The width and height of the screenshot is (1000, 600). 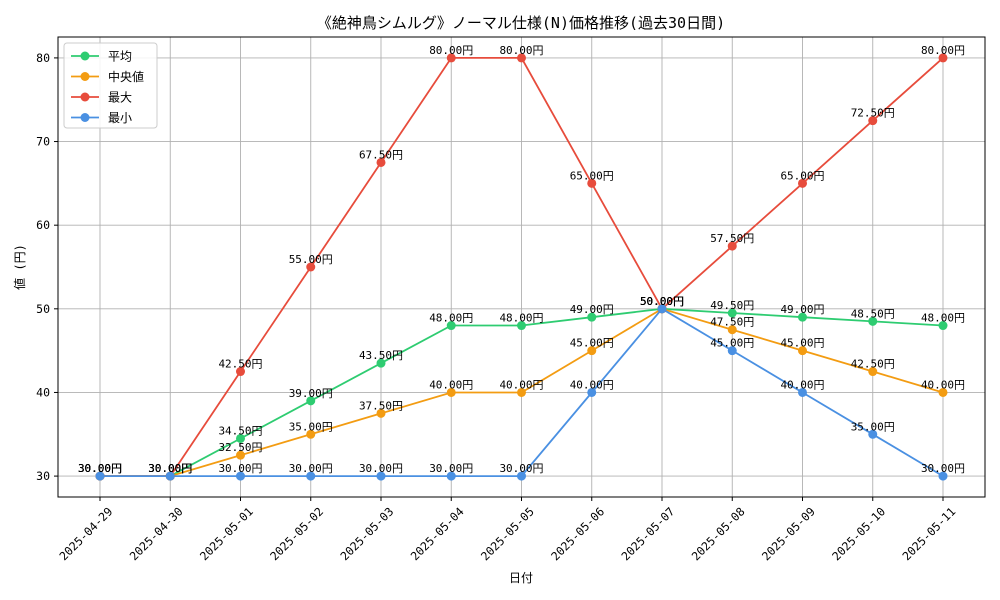 What do you see at coordinates (296, 533) in the screenshot?
I see `x-tick-label: 2025-05-02` at bounding box center [296, 533].